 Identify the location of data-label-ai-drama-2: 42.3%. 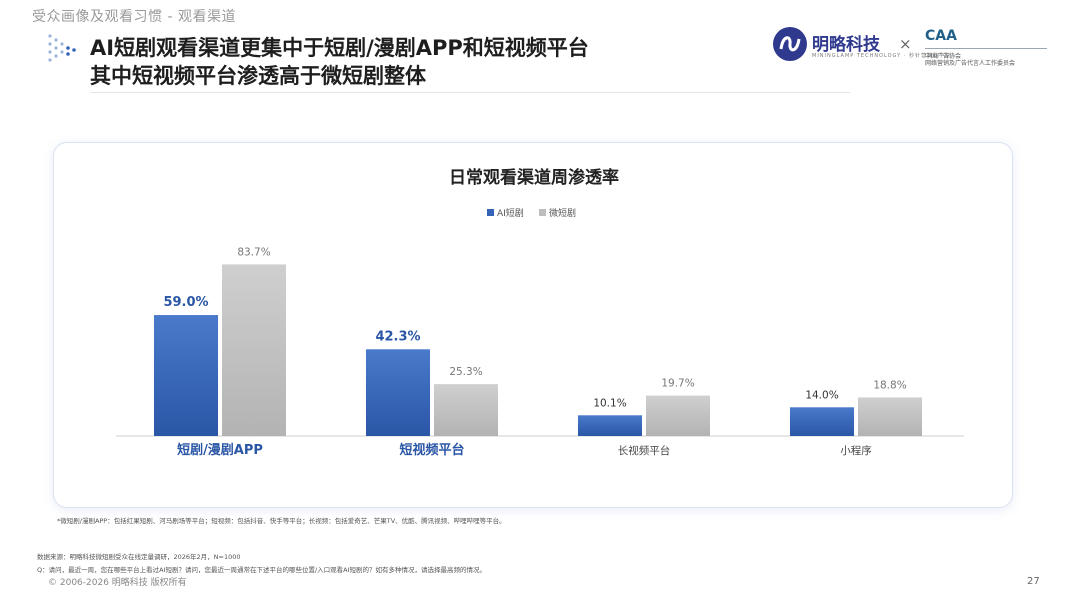
(397, 336).